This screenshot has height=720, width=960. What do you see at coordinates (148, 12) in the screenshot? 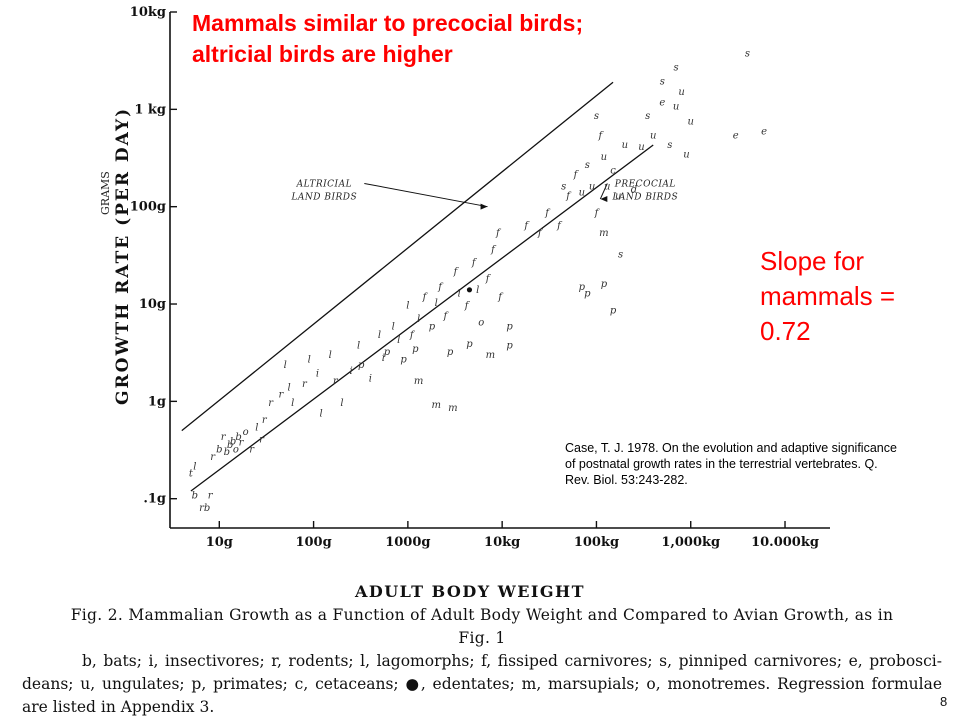
I see `y-tick-label: 10kg` at bounding box center [148, 12].